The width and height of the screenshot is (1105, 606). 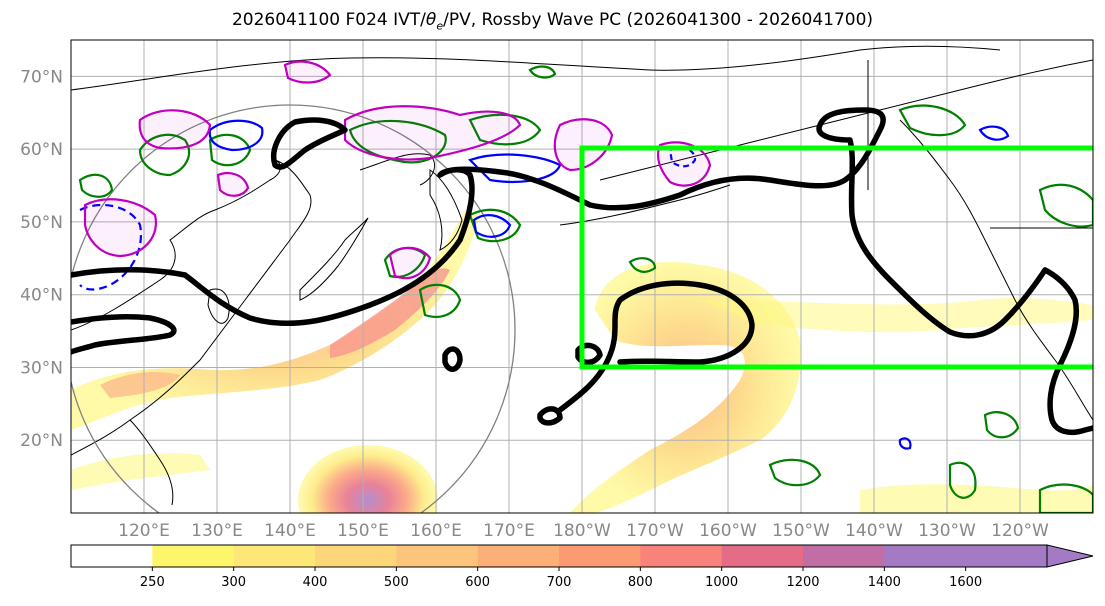 What do you see at coordinates (151, 462) in the screenshot?
I see `coast-philippines` at bounding box center [151, 462].